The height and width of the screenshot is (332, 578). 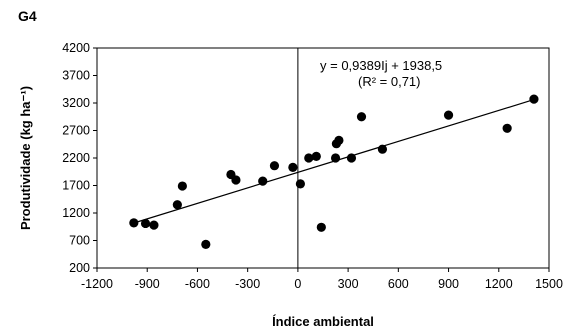 I want to click on y-tick-label: 3200, so click(x=76, y=103).